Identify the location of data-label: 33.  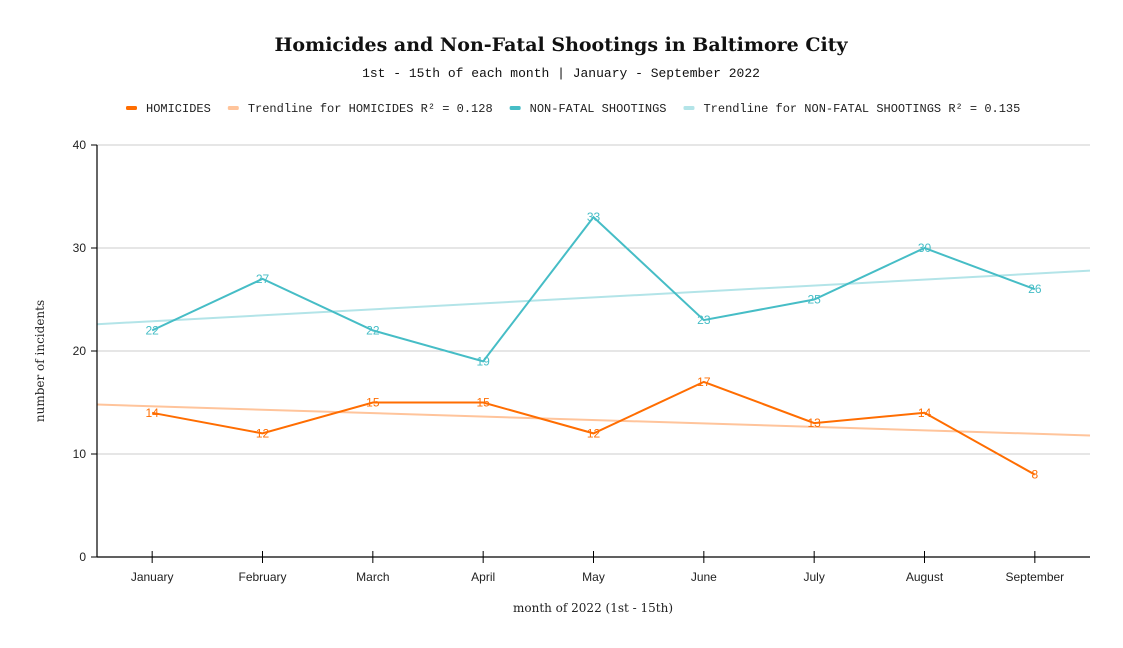
(594, 217).